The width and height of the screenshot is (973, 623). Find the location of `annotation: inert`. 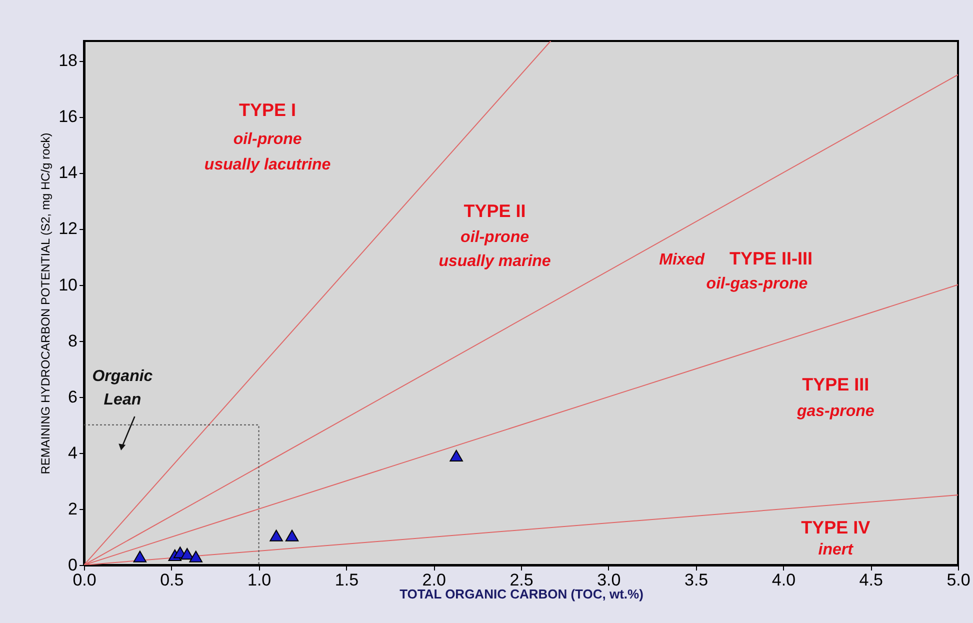

annotation: inert is located at coordinates (836, 550).